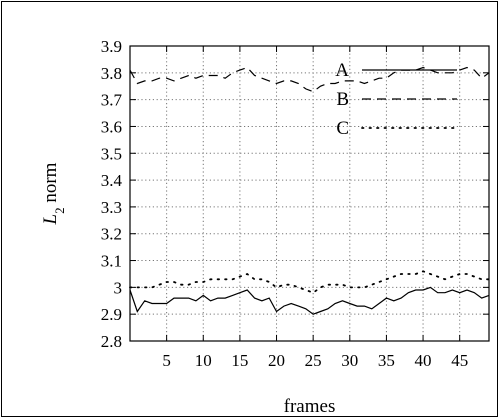  Describe the element at coordinates (111, 207) in the screenshot. I see `y-tick-label: 3.3` at that location.